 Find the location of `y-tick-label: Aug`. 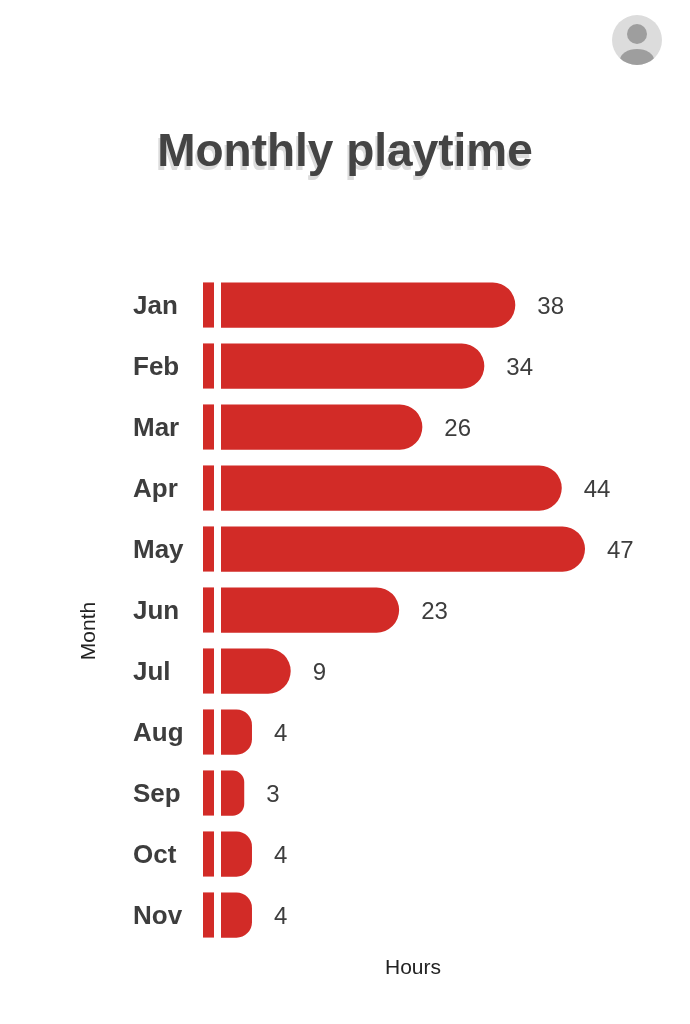

y-tick-label: Aug is located at coordinates (158, 732).